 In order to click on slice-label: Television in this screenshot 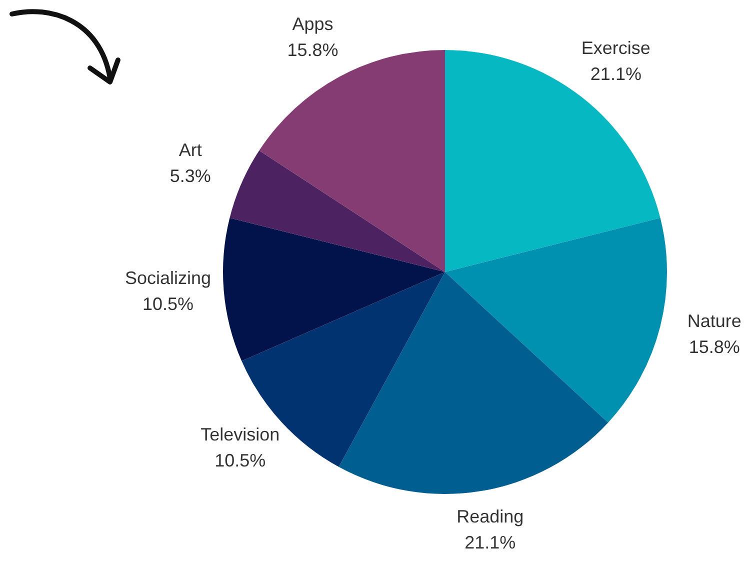, I will do `click(240, 434)`.